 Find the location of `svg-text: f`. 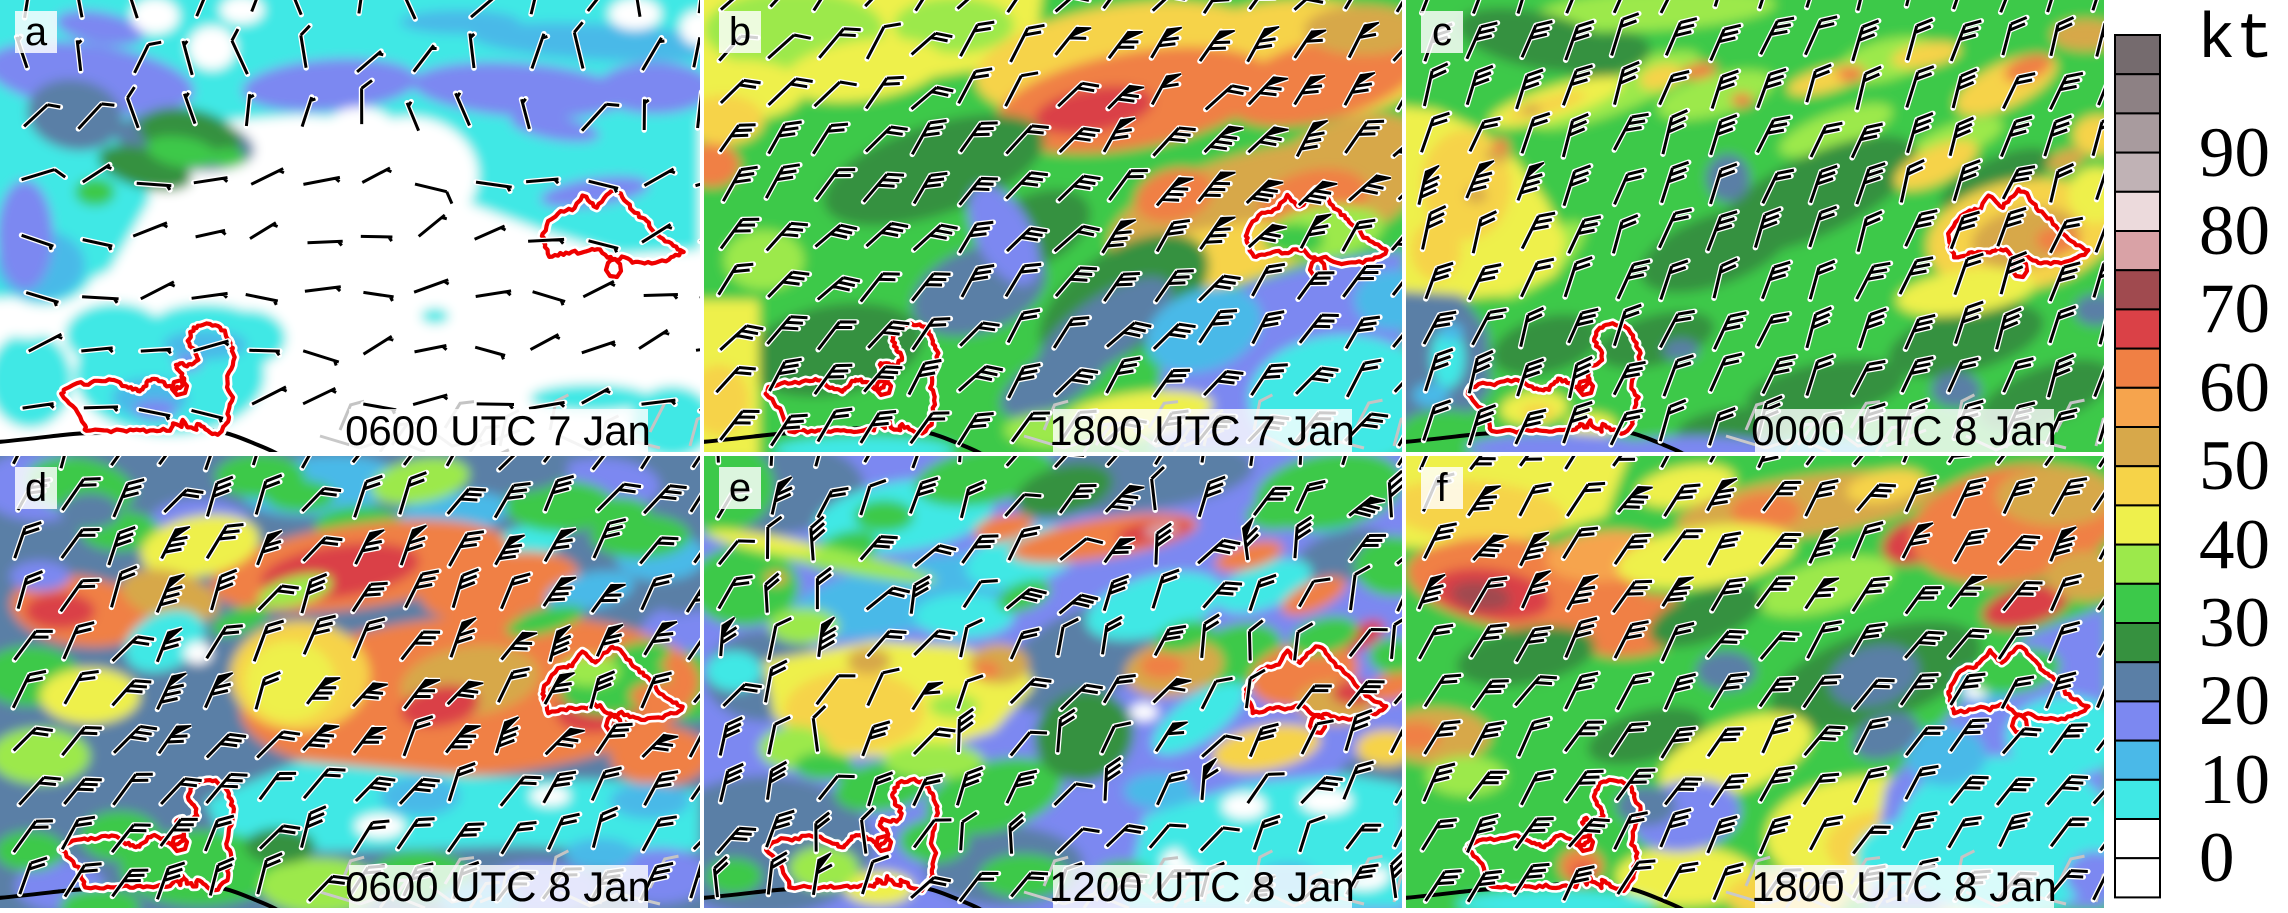

svg-text: f is located at coordinates (1442, 488).